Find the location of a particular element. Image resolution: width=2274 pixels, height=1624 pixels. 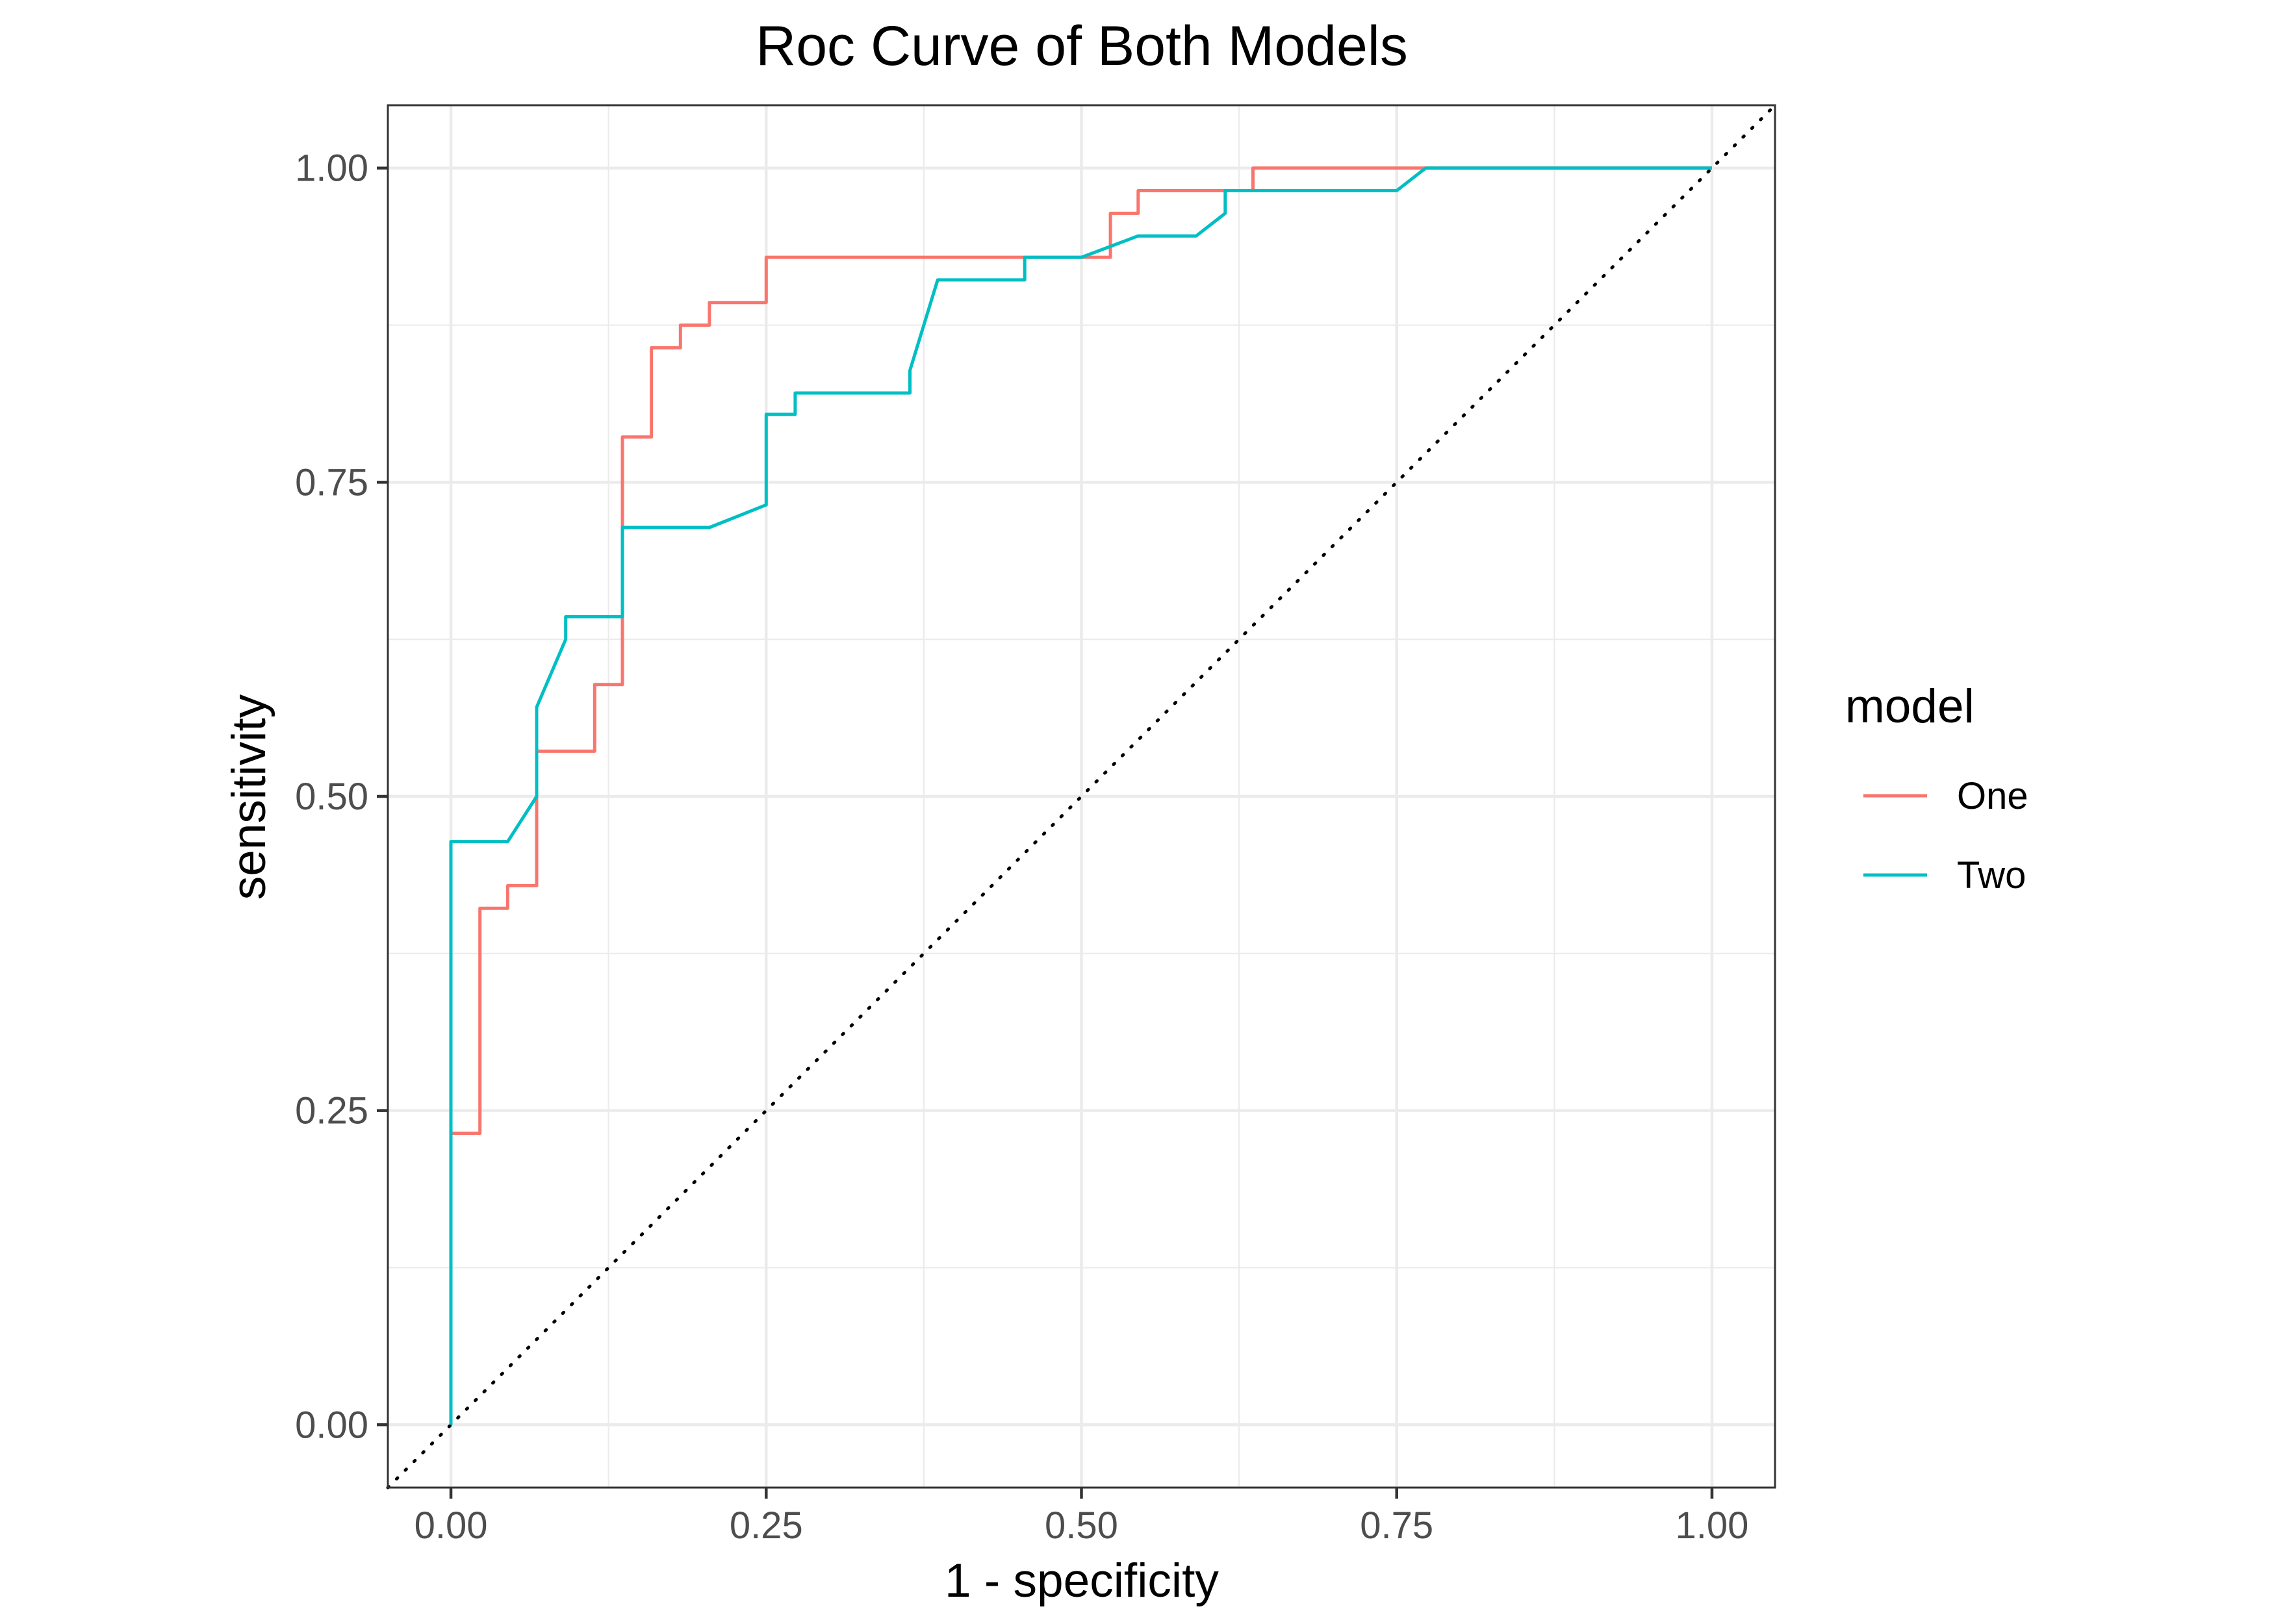

y-axis-title: sensitivity is located at coordinates (249, 797).